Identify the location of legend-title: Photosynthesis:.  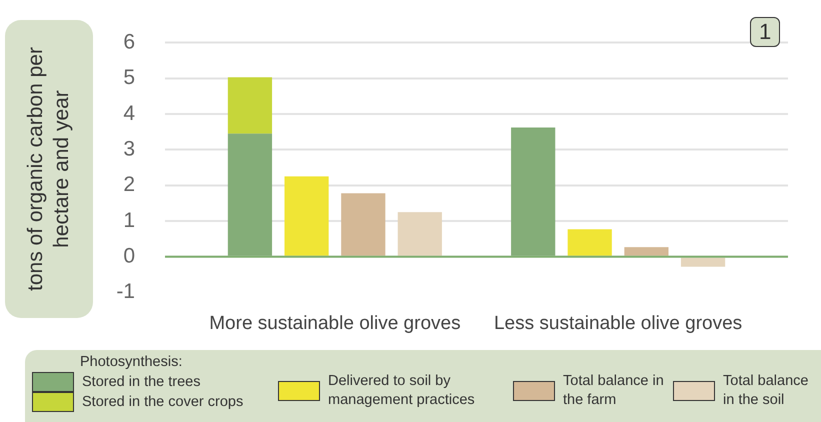
(131, 362).